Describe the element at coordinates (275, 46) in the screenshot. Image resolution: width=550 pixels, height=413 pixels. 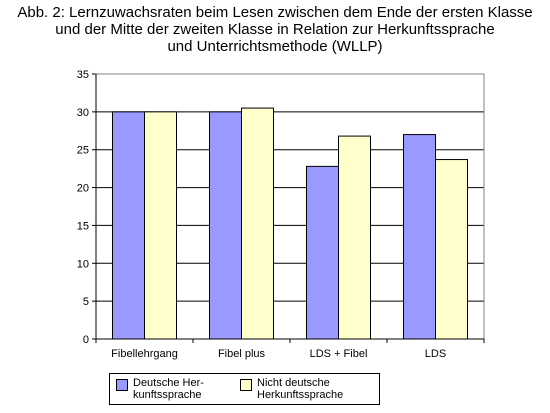
I see `title-line: und Unterrichtsmethode (WLLP)` at that location.